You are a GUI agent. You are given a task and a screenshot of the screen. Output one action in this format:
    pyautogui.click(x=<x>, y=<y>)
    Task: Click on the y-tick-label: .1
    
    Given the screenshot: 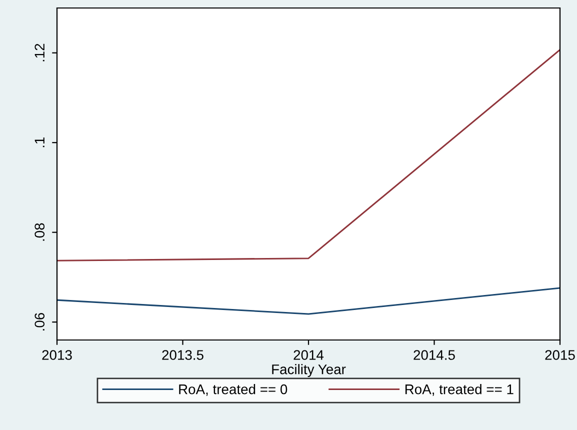 What is the action you would take?
    pyautogui.click(x=39, y=142)
    